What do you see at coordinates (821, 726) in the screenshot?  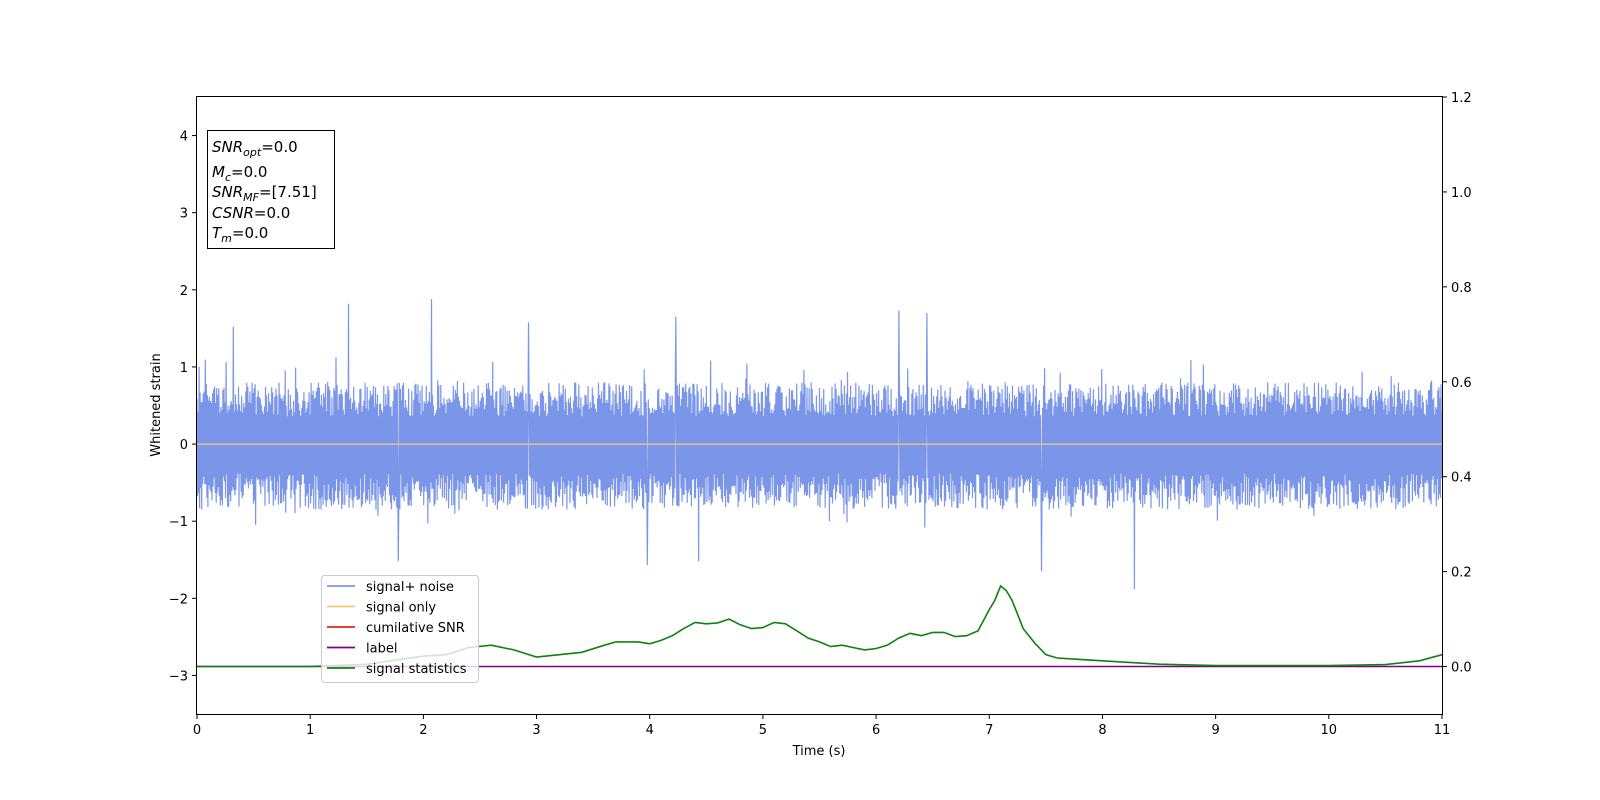 I see `x-axis: 0 1 2 3 4 5 6 7 8 9 10 11` at bounding box center [821, 726].